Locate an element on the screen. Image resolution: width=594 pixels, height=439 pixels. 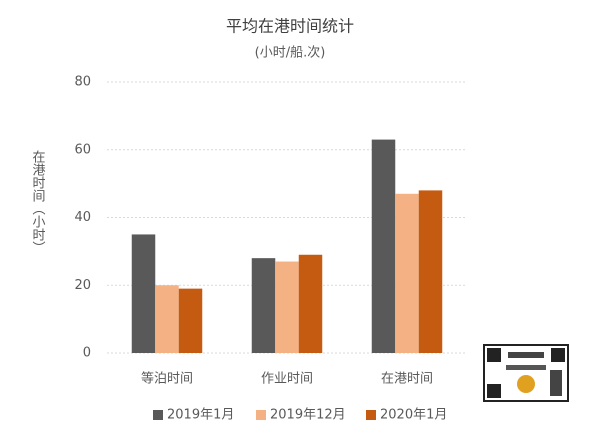
y-tick-label: 0 is located at coordinates (87, 353).